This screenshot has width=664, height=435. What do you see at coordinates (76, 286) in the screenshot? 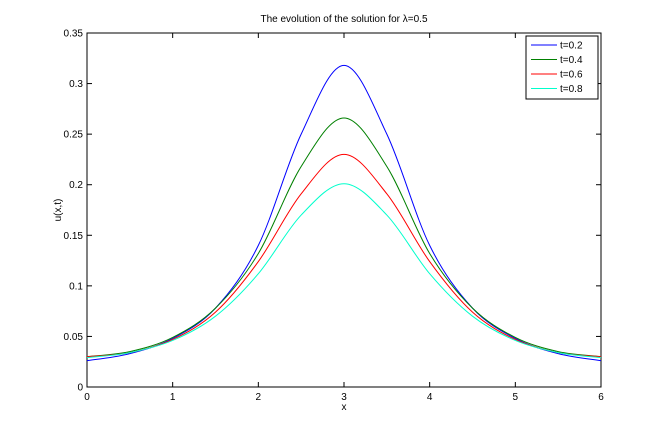
I see `y-tick-label: 0.1` at bounding box center [76, 286].